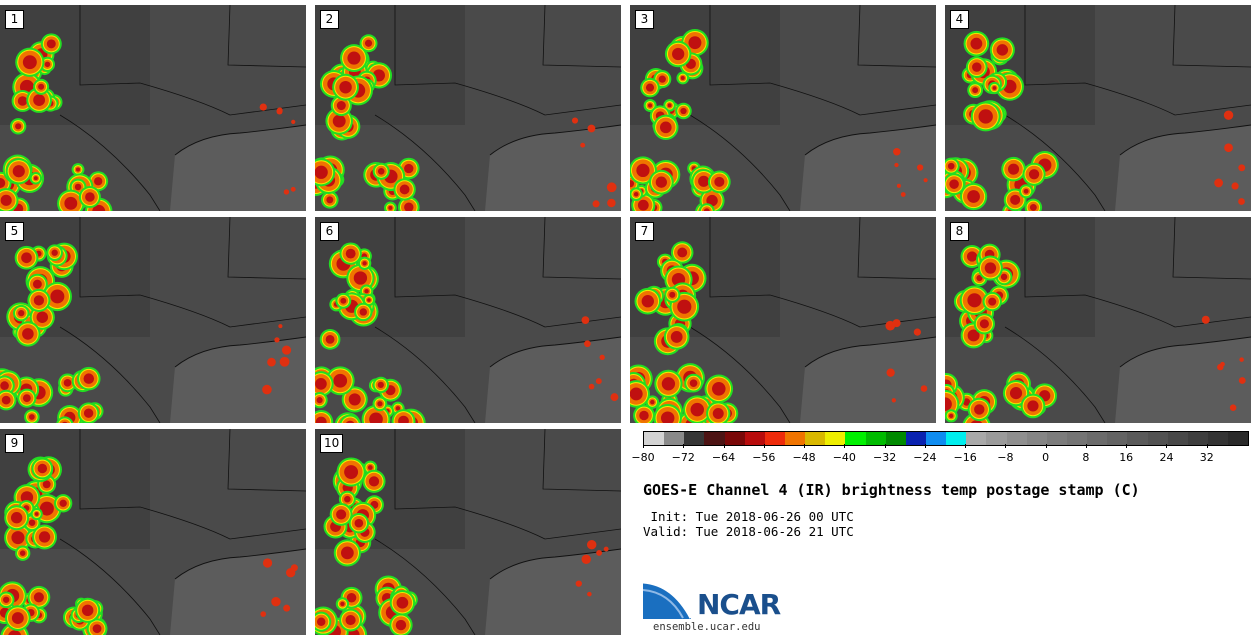 This screenshot has height=635, width=1260. I want to click on panel-label: 5, so click(14, 231).